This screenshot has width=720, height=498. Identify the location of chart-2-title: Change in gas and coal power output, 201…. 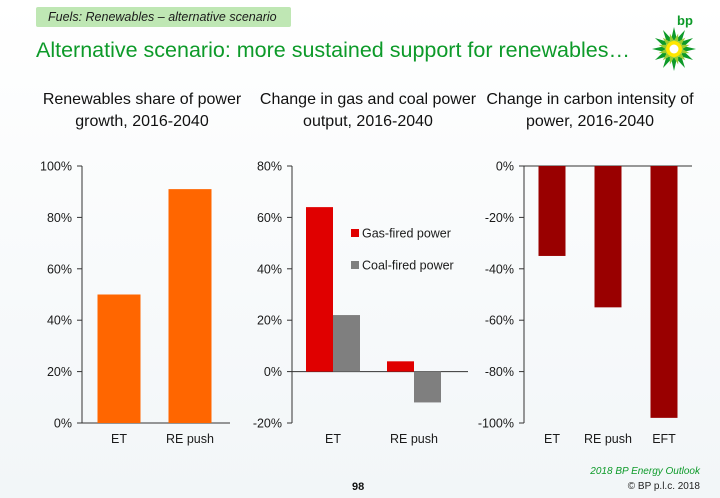
(368, 110).